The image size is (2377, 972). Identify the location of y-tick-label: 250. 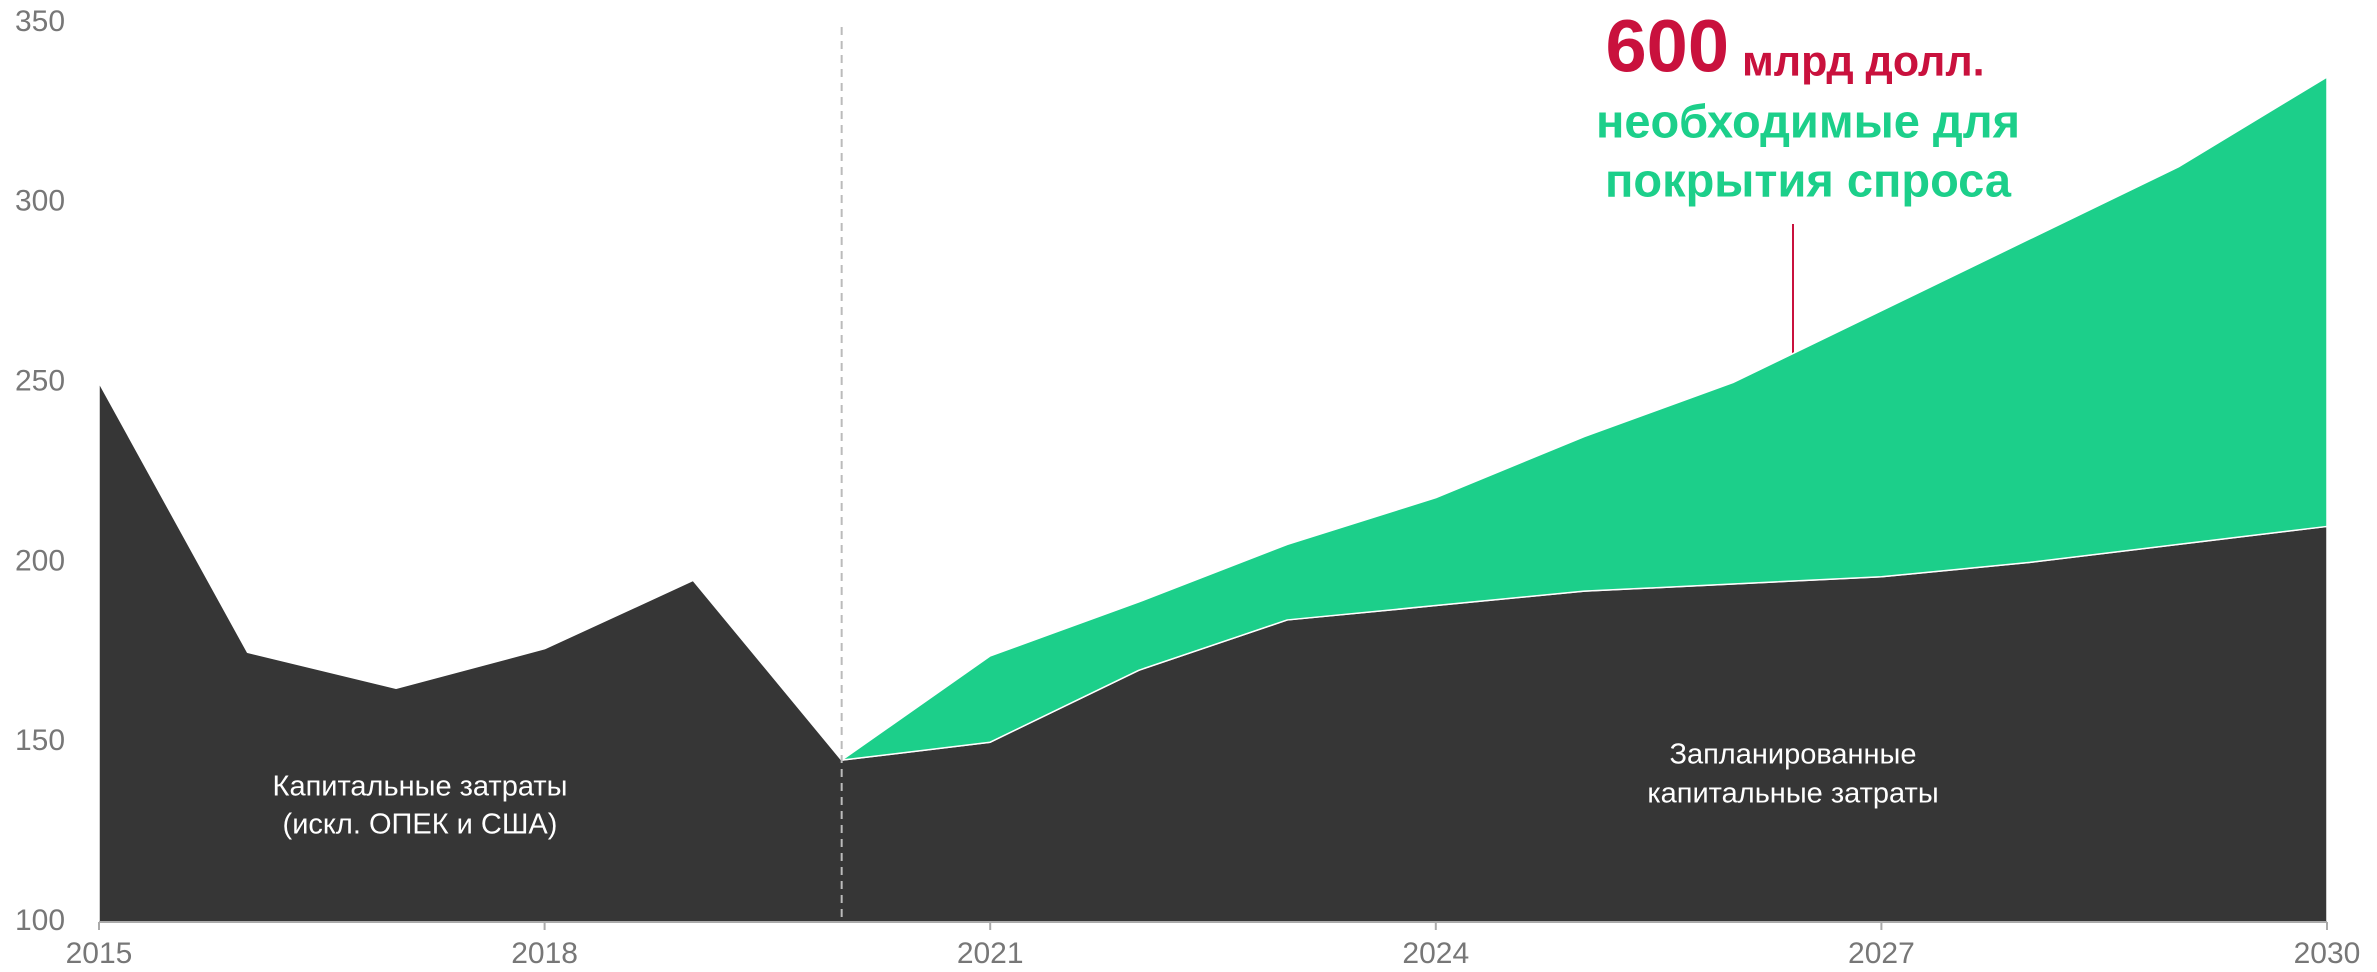
(40, 381).